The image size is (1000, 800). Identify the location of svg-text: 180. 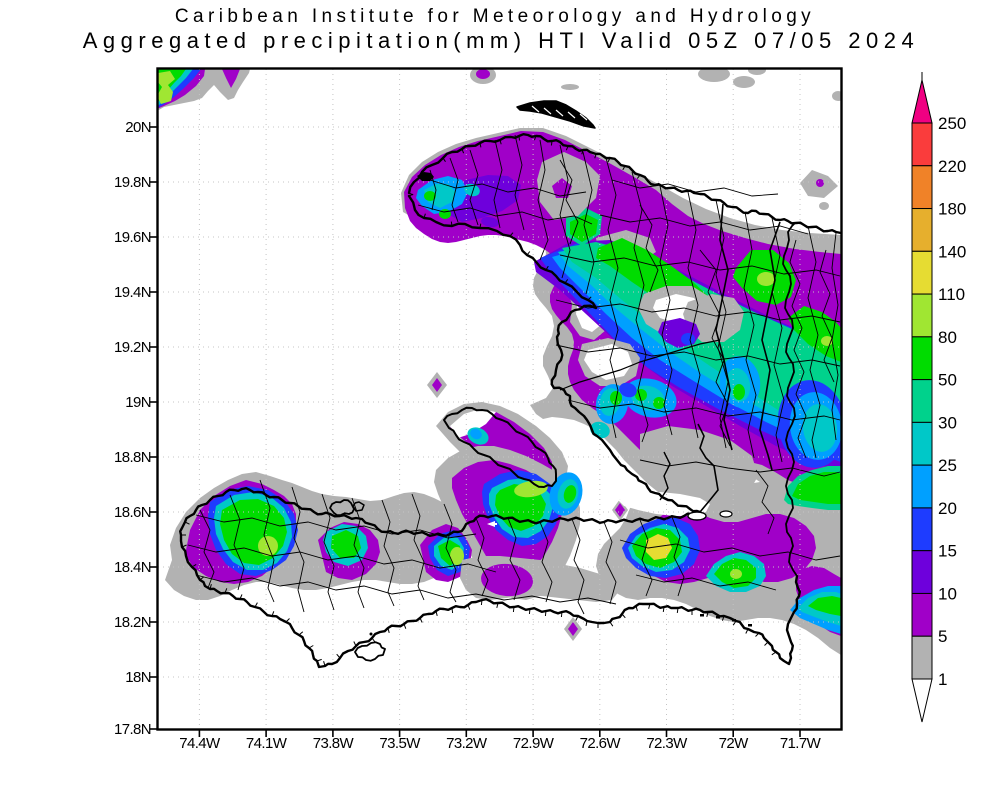
(952, 209).